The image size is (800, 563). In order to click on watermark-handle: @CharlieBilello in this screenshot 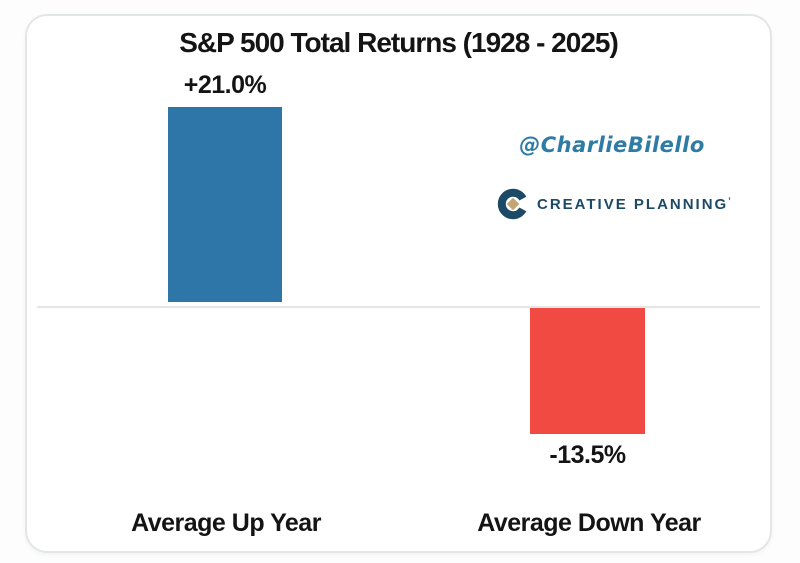, I will do `click(612, 145)`.